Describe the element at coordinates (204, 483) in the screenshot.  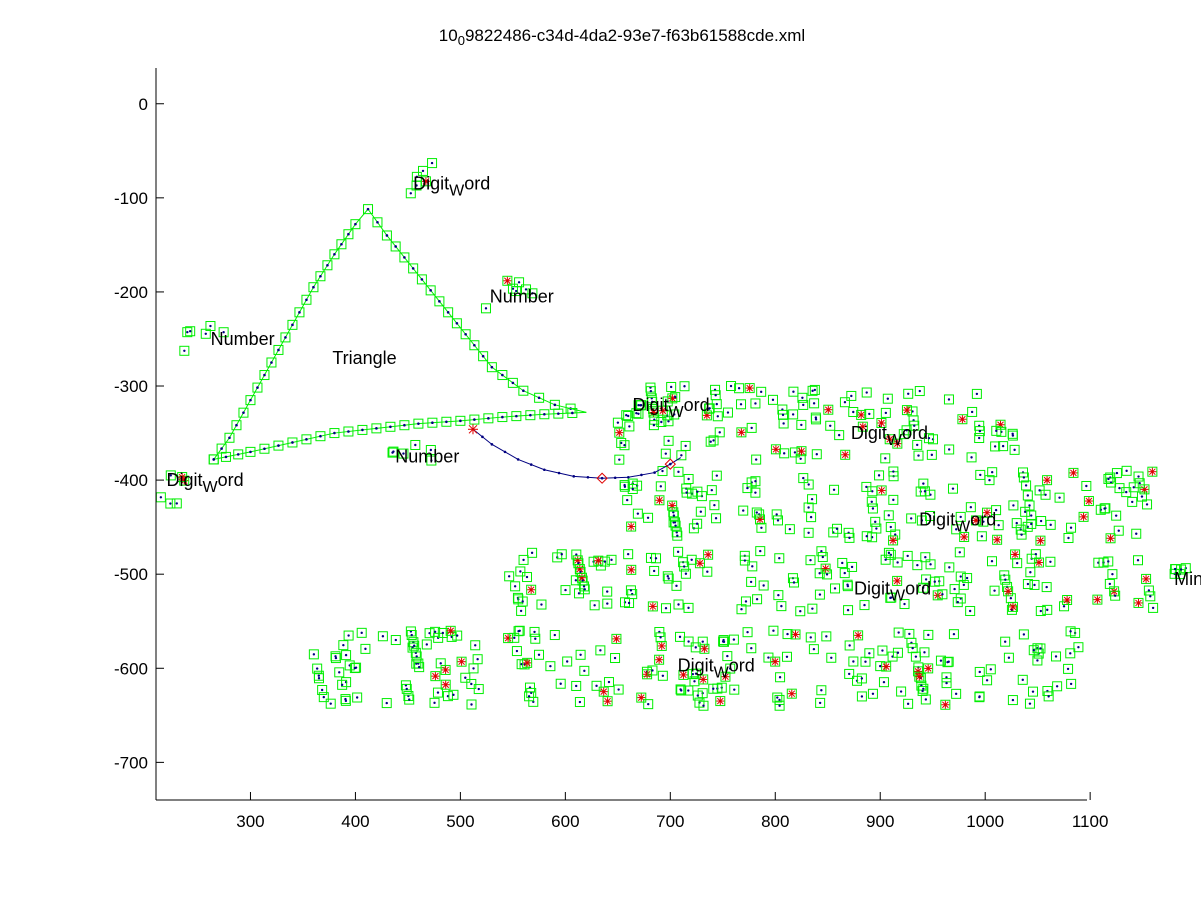
I see `annotation-label: DigitWord` at that location.